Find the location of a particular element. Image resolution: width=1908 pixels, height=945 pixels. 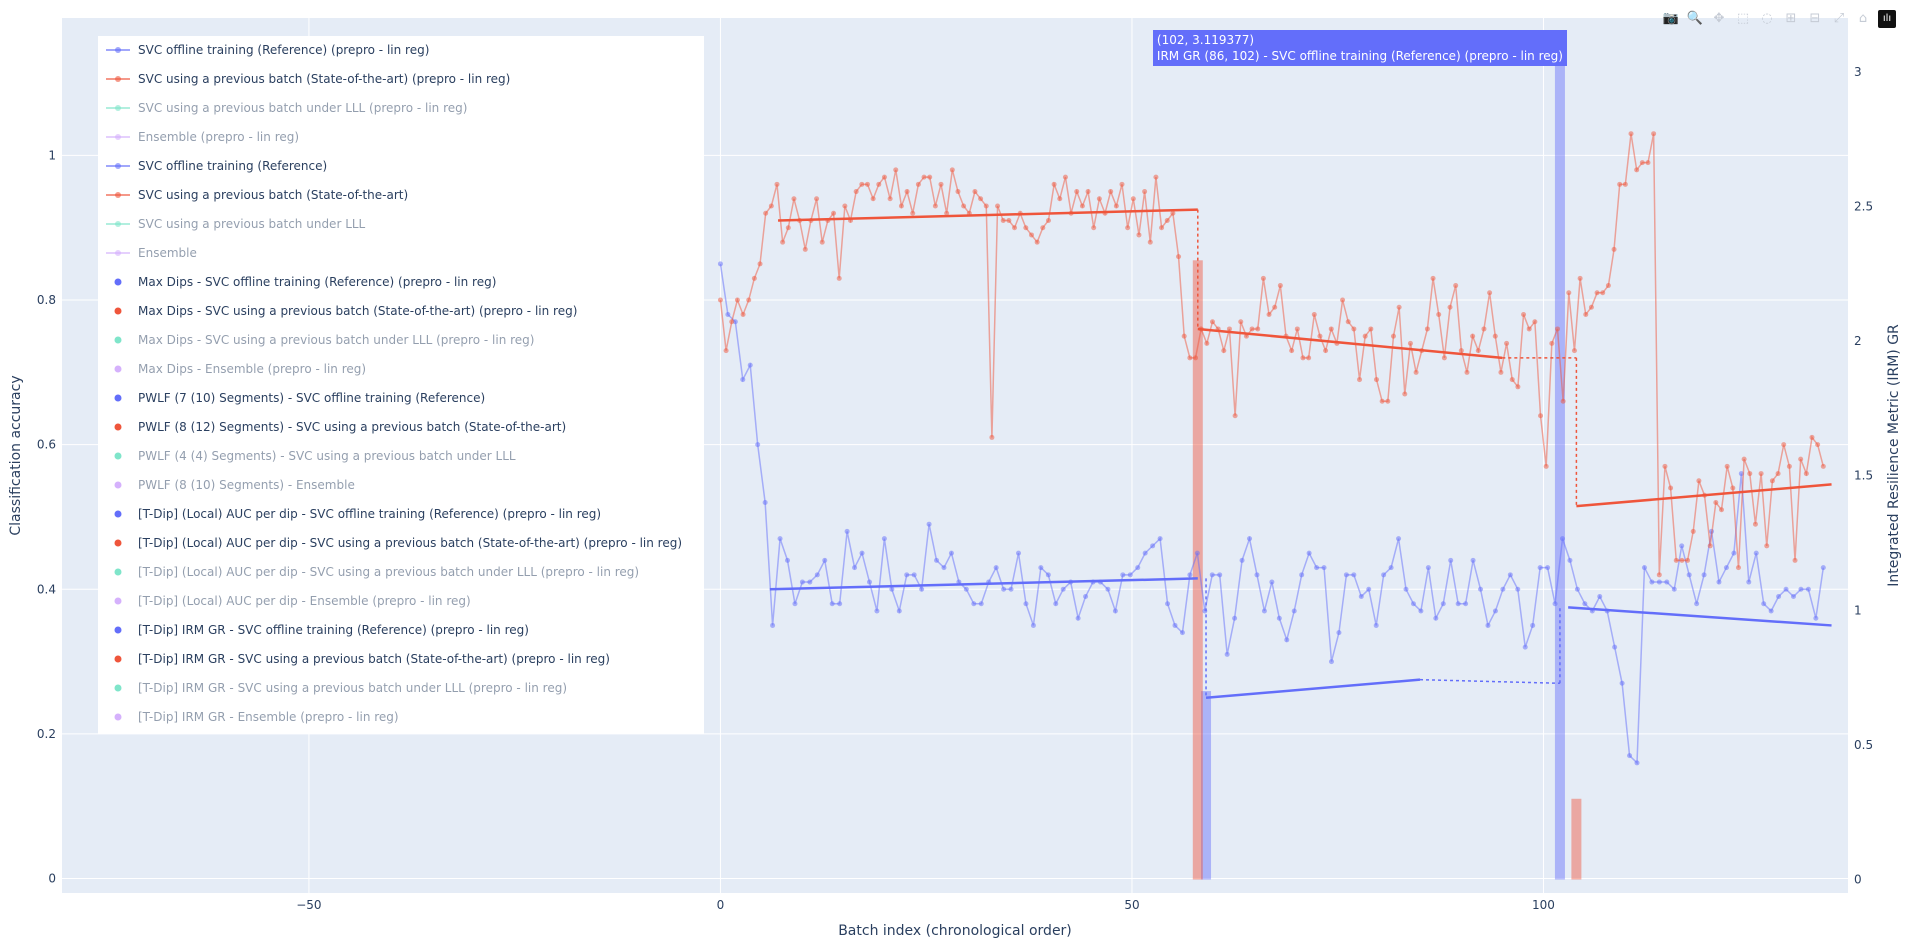

plotly-logo-icon: ılı is located at coordinates (1887, 19).